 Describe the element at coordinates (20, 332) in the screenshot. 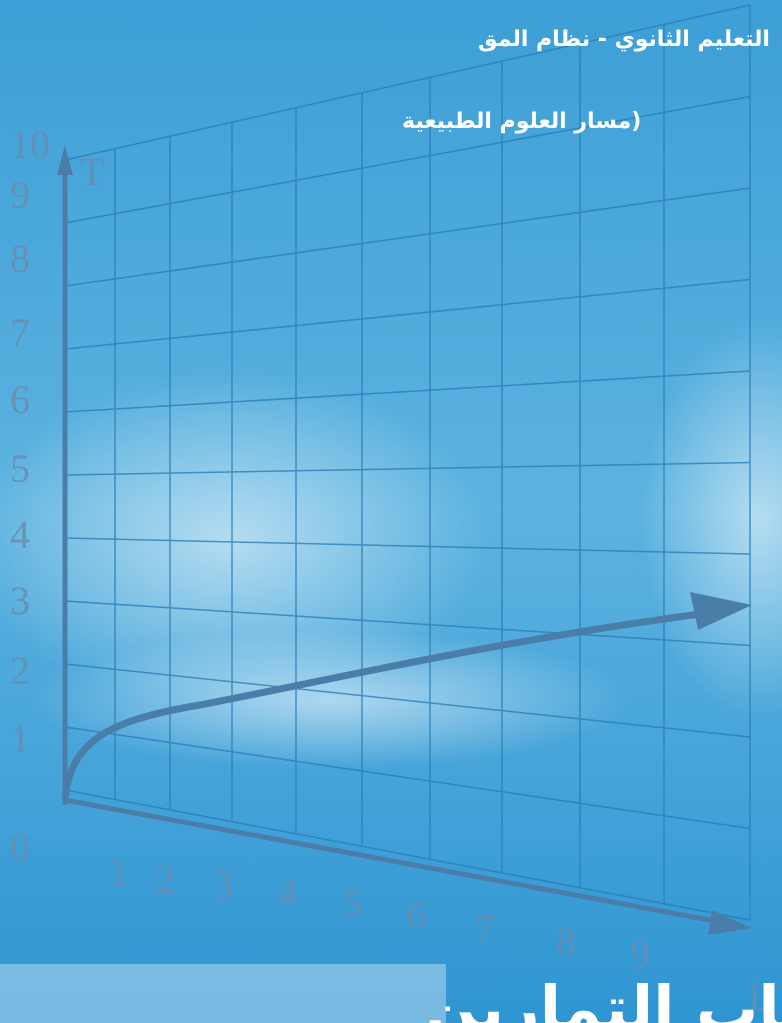

I see `y-label: 7` at that location.